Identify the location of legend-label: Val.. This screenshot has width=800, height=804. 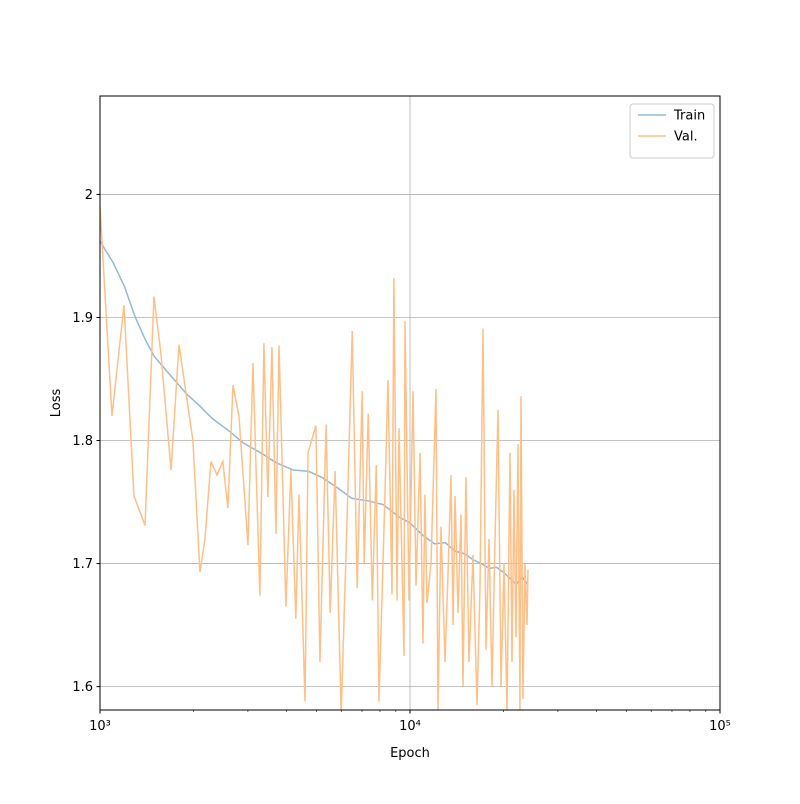
(686, 137).